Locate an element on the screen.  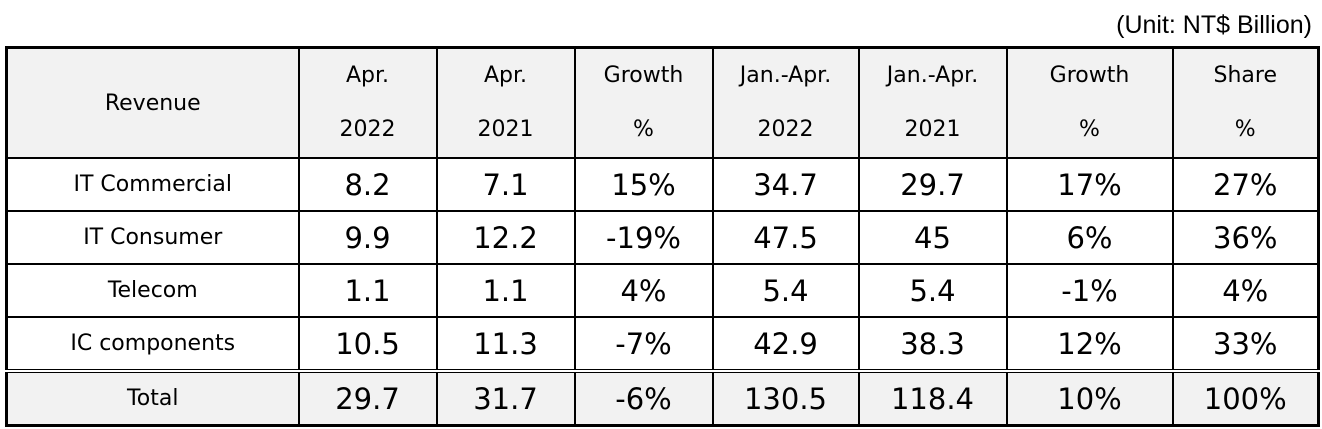
table-cell: 34.7 is located at coordinates (785, 184).